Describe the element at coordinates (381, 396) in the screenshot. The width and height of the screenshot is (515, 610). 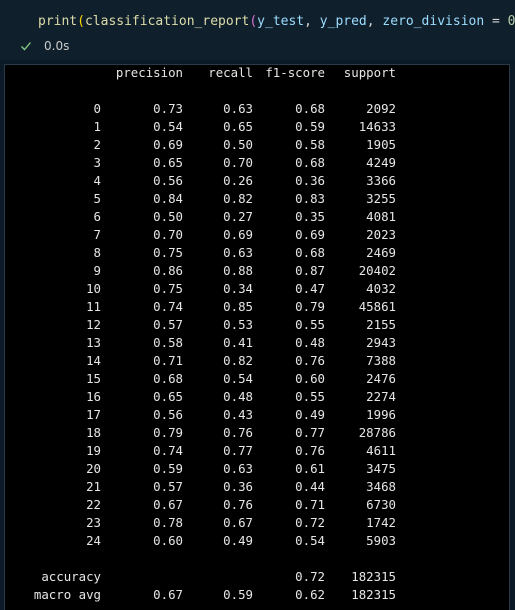
I see `report-cell: 2274` at that location.